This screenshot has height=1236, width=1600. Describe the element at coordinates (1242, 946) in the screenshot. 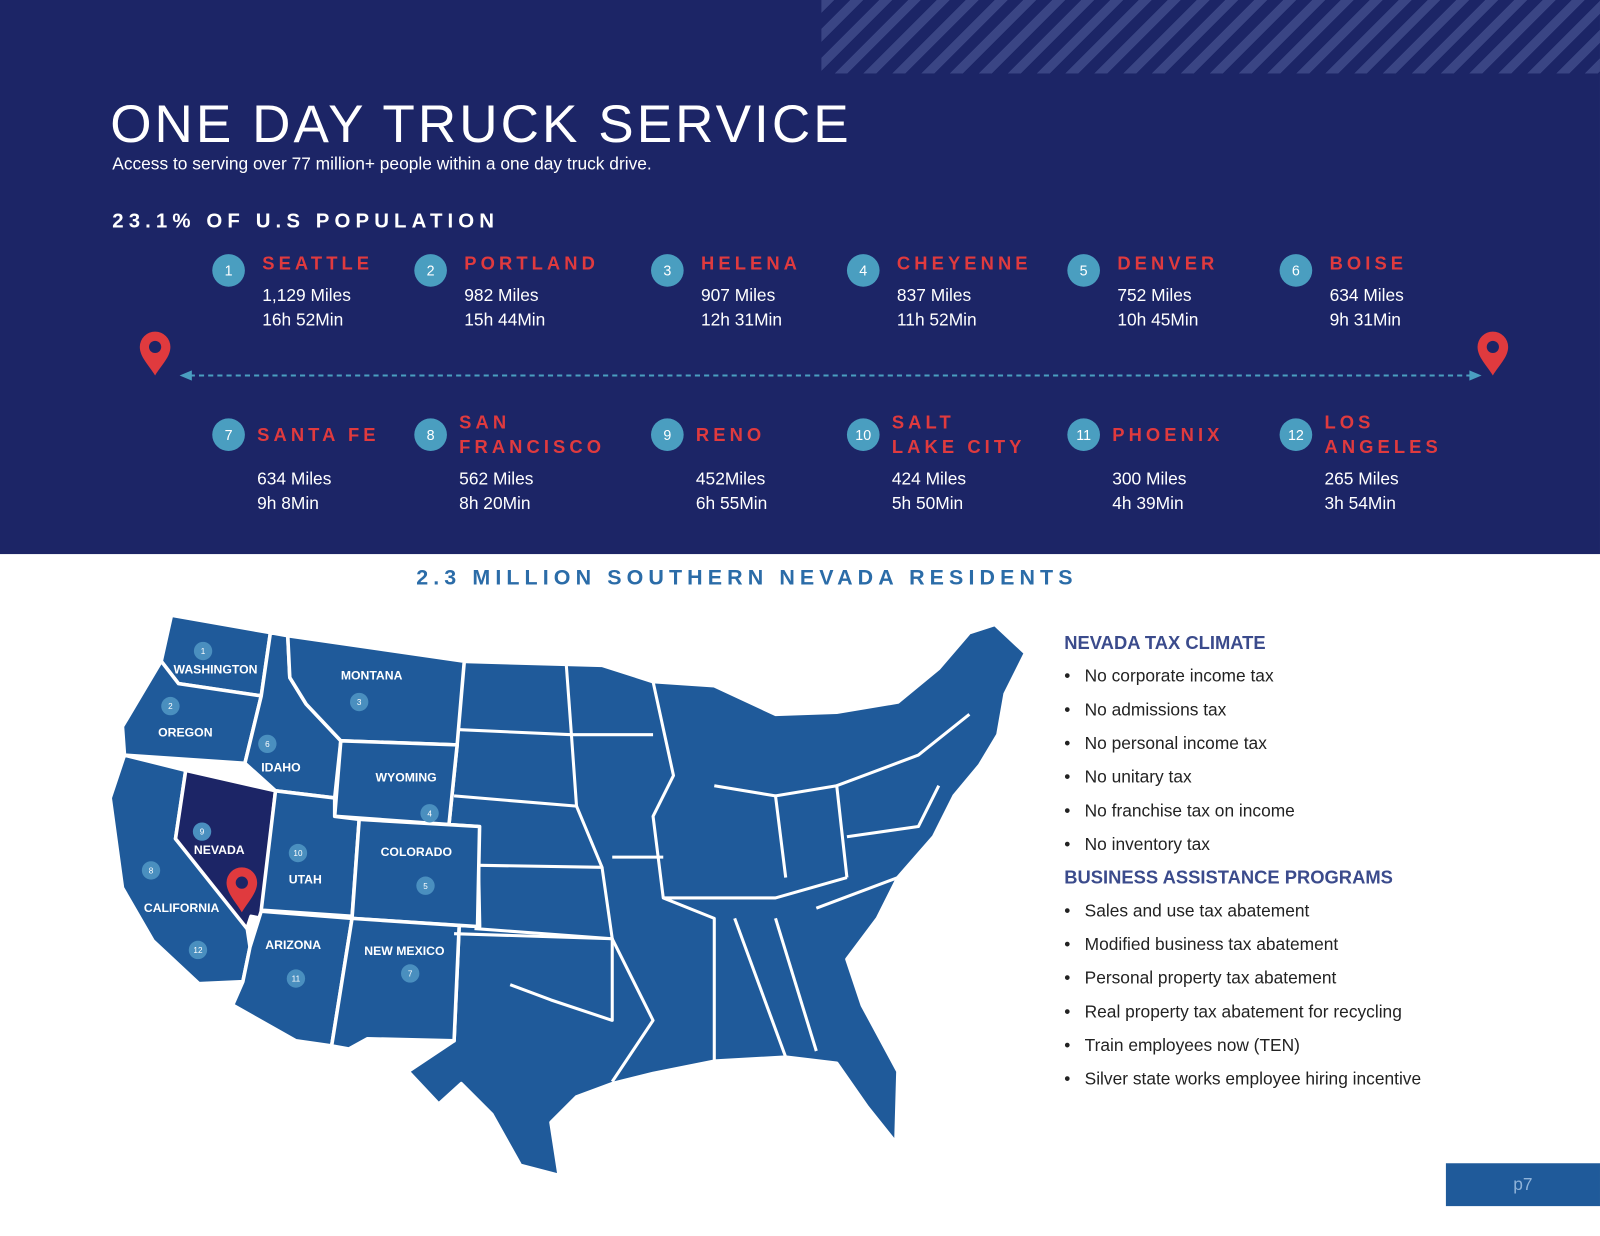

I see `list-item: Modified business tax abatement` at that location.